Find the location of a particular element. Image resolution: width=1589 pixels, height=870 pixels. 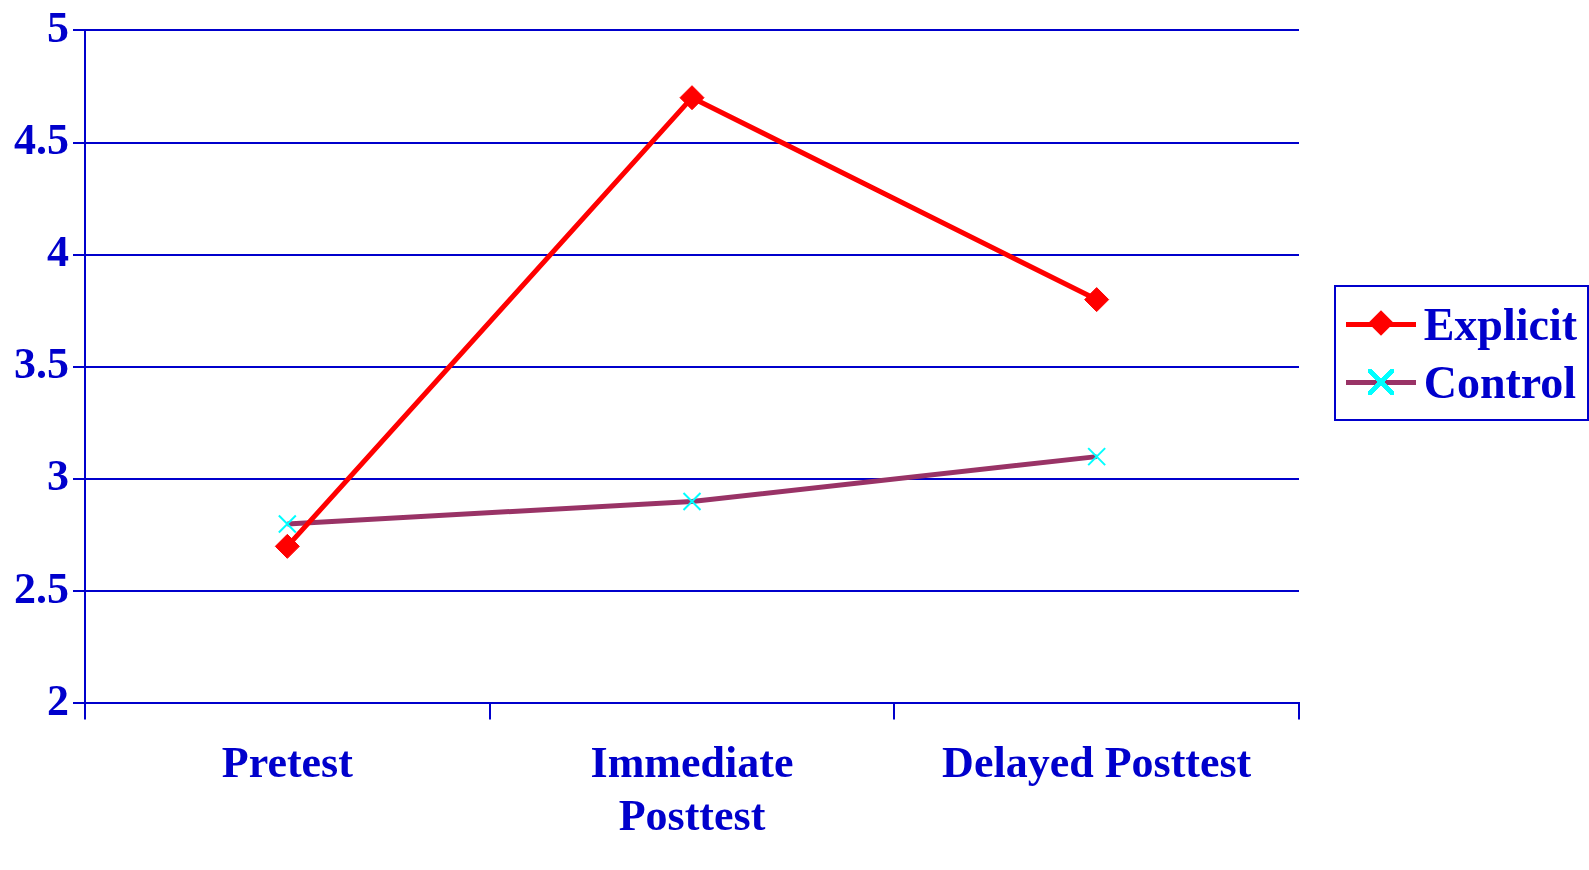

x-tick-label: Delayed Posttest is located at coordinates (1097, 763).